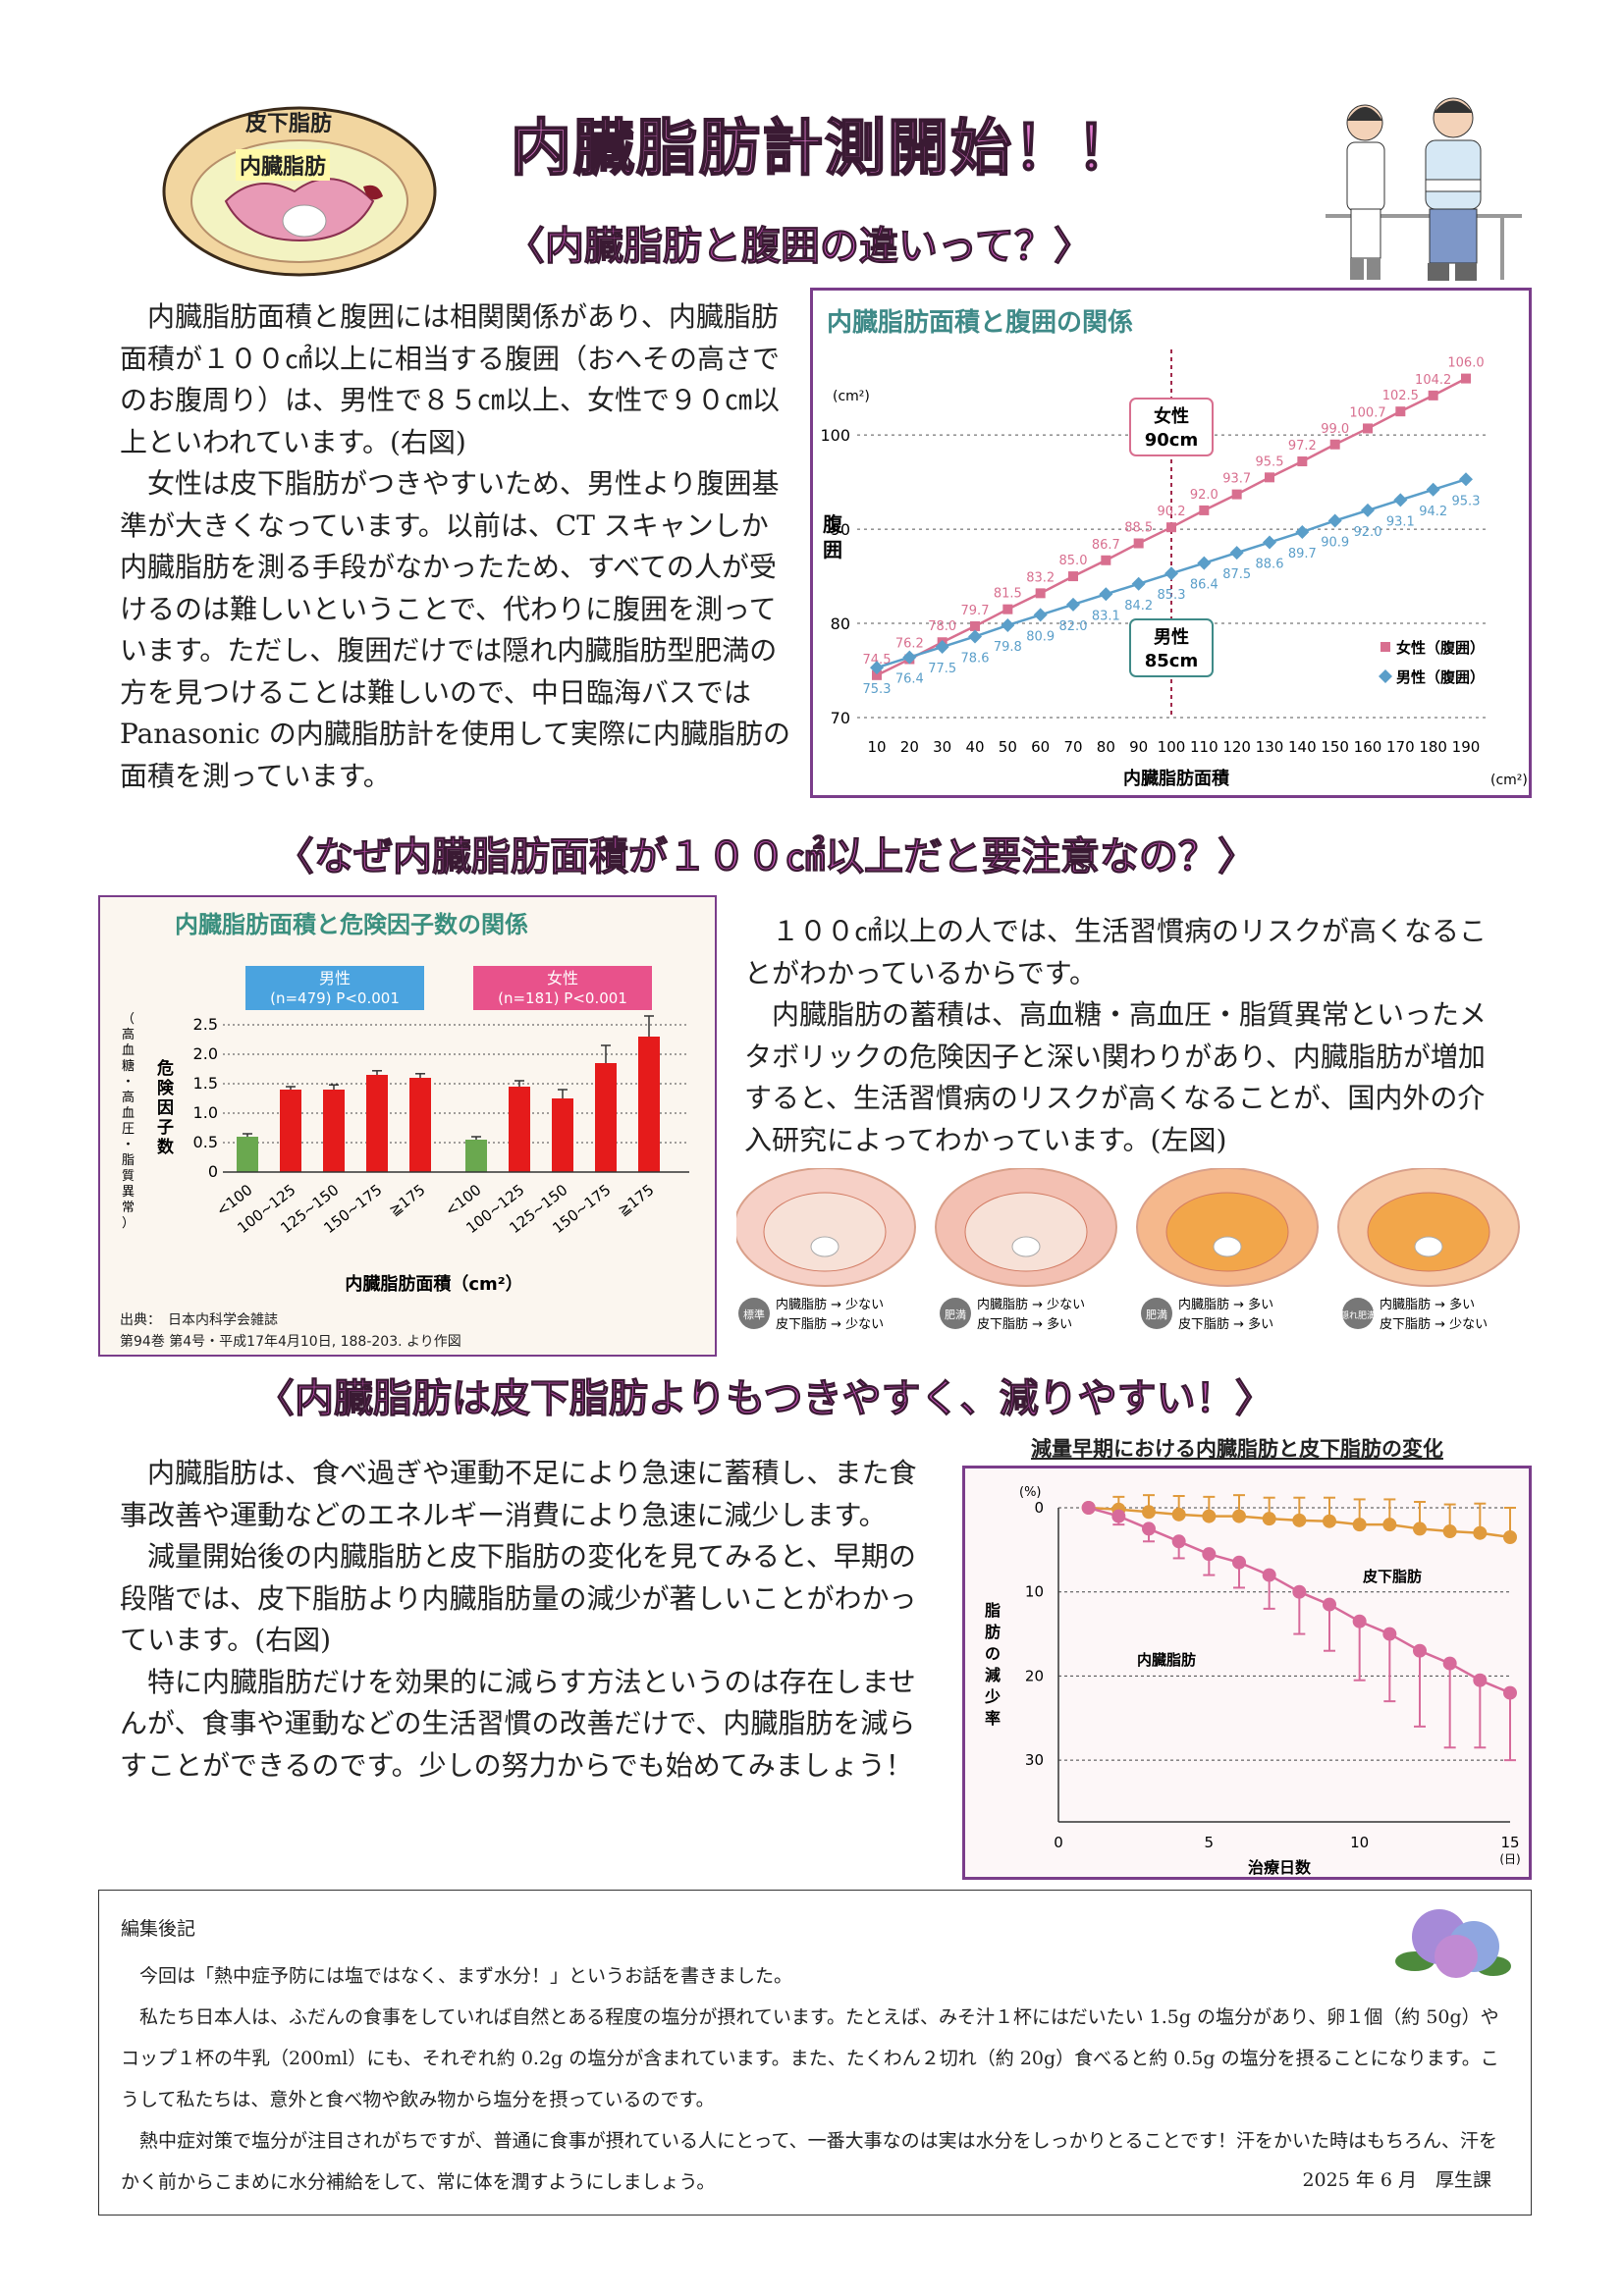 The image size is (1624, 2296). What do you see at coordinates (562, 998) in the screenshot?
I see `chart2-female-n: (n=181) P<0.001` at bounding box center [562, 998].